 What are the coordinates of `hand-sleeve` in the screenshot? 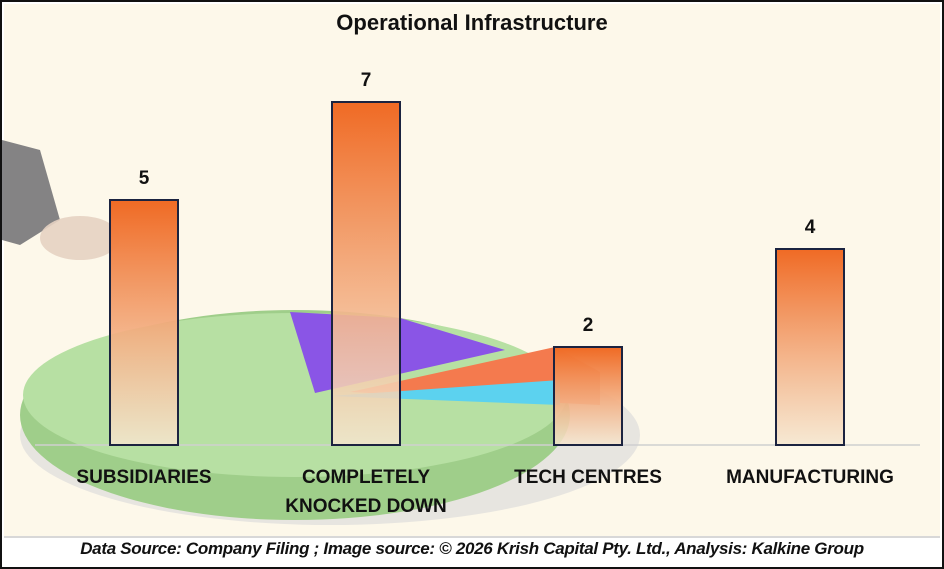 It's located at (31, 192).